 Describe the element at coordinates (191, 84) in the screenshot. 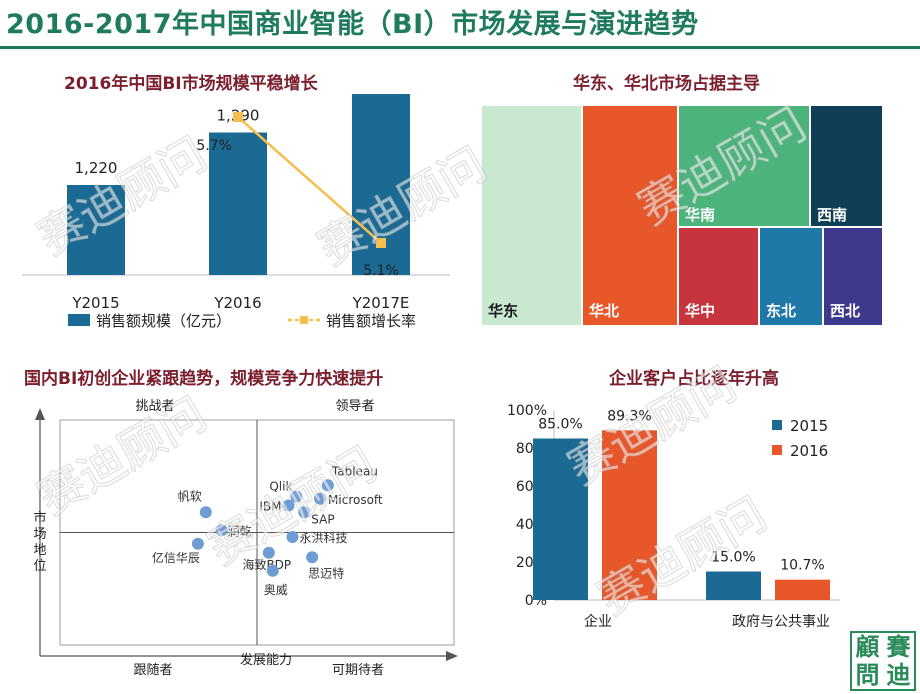

I see `chart1-title: 2016年中国BI市场规模平稳增长` at that location.